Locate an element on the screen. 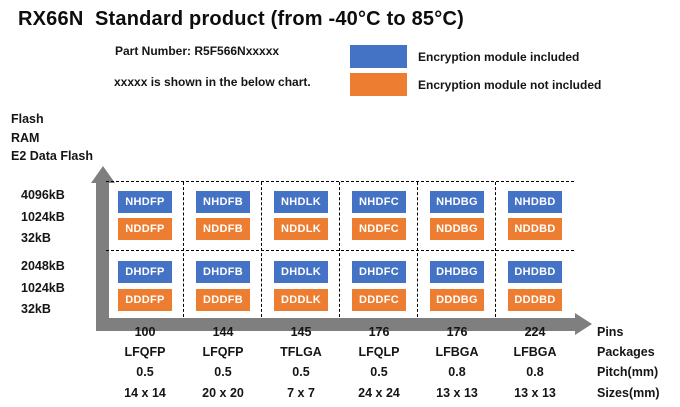 The width and height of the screenshot is (680, 407). legend-included-label: Encryption module included is located at coordinates (499, 56).